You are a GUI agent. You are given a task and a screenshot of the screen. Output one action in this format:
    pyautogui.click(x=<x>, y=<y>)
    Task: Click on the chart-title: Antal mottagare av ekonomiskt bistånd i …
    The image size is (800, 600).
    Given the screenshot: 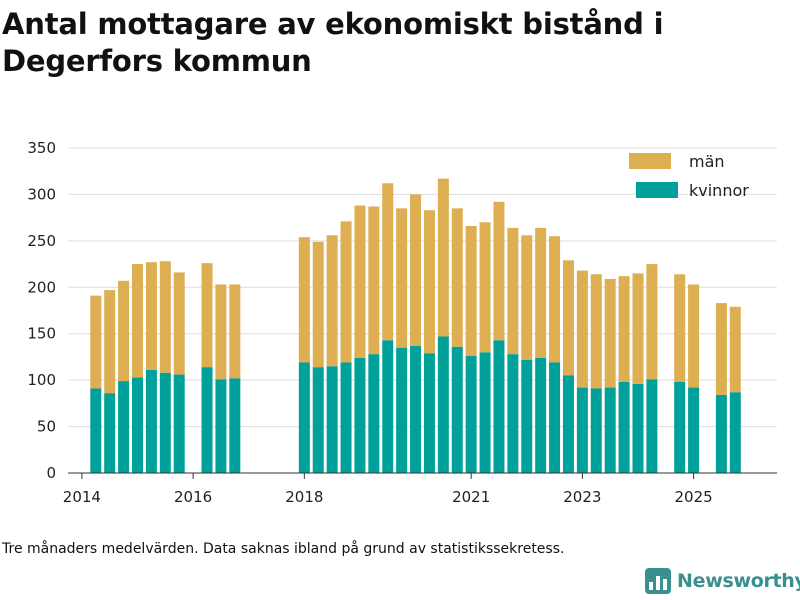 What is the action you would take?
    pyautogui.click(x=333, y=42)
    